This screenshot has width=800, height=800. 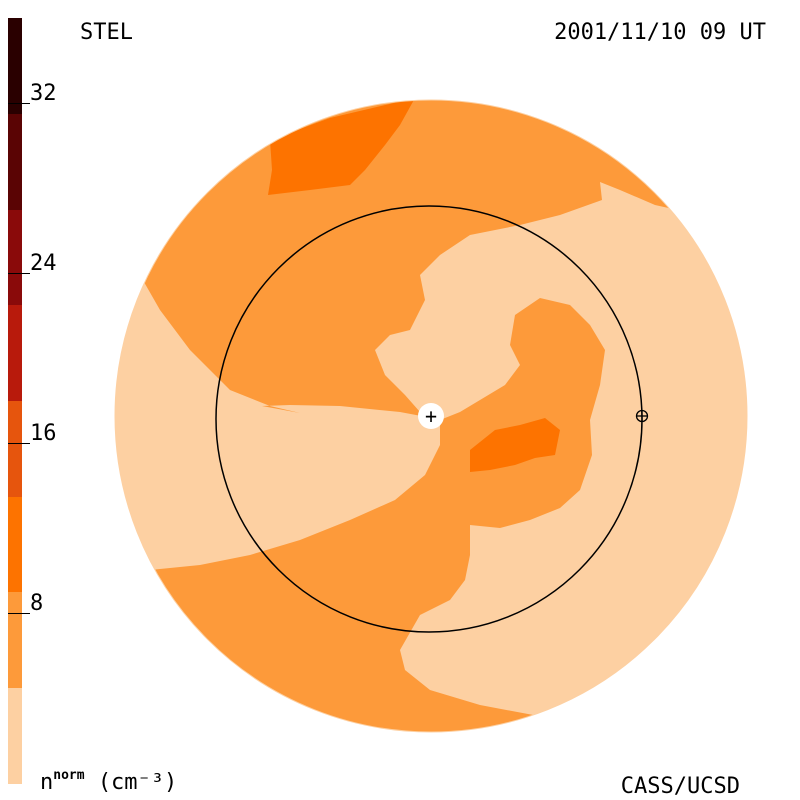 What do you see at coordinates (43, 93) in the screenshot?
I see `colorbar-tick-label: 32` at bounding box center [43, 93].